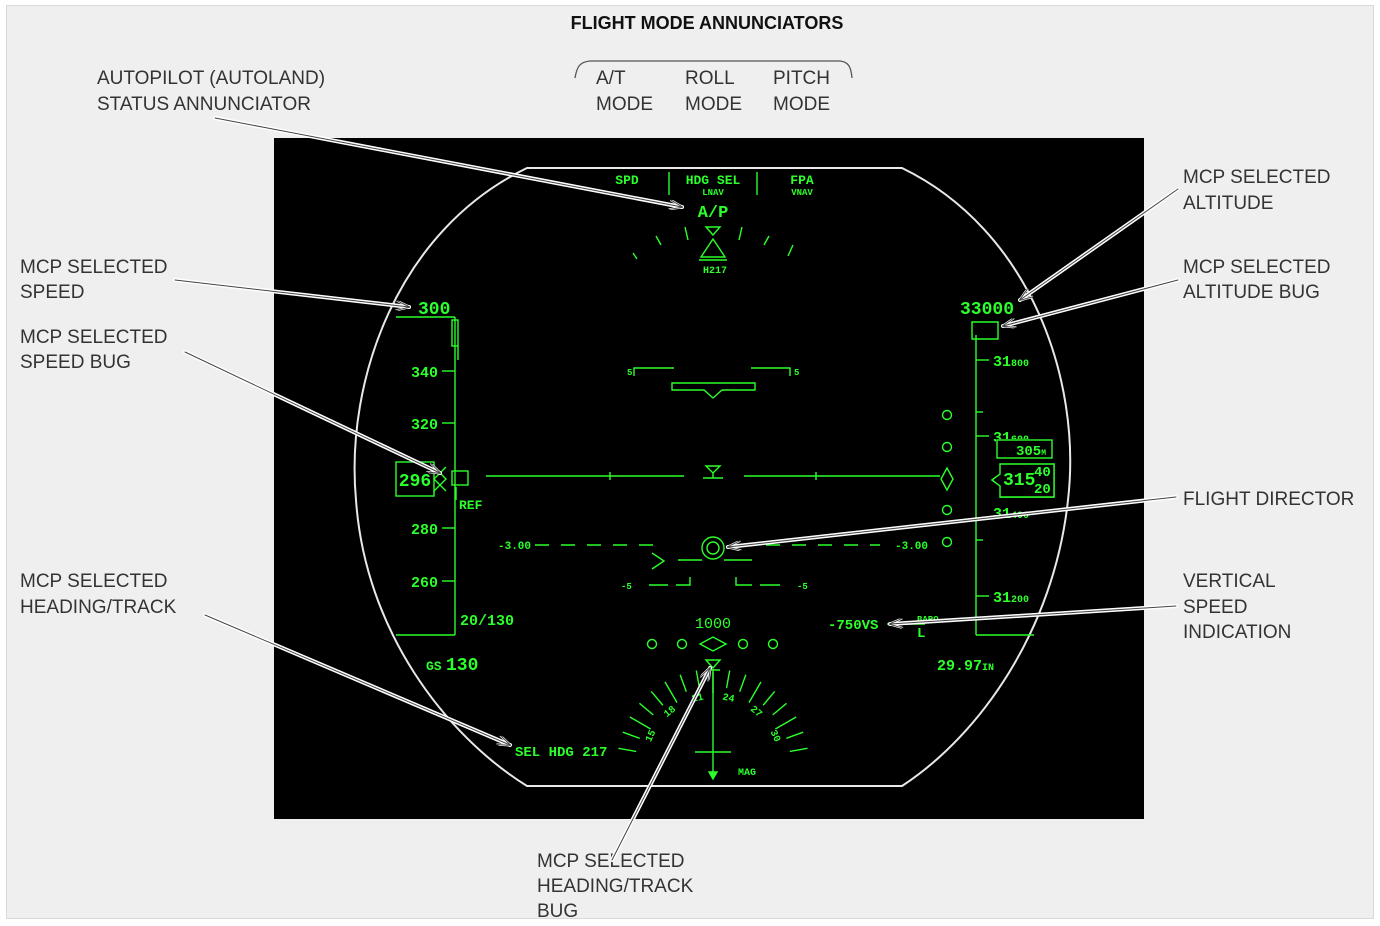 This screenshot has width=1380, height=926. What do you see at coordinates (713, 624) in the screenshot?
I see `radio-altitude: 1000` at bounding box center [713, 624].